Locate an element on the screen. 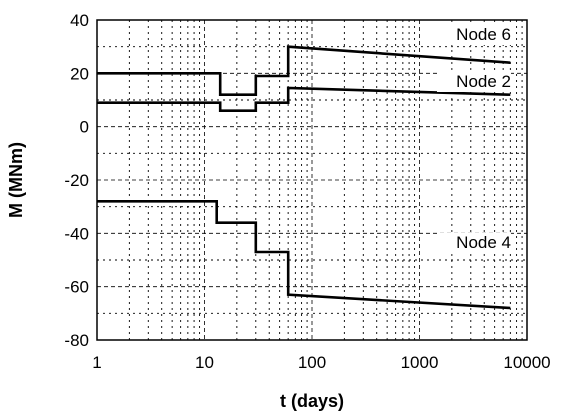 The width and height of the screenshot is (576, 417). x-tick-label: 1 is located at coordinates (96, 362).